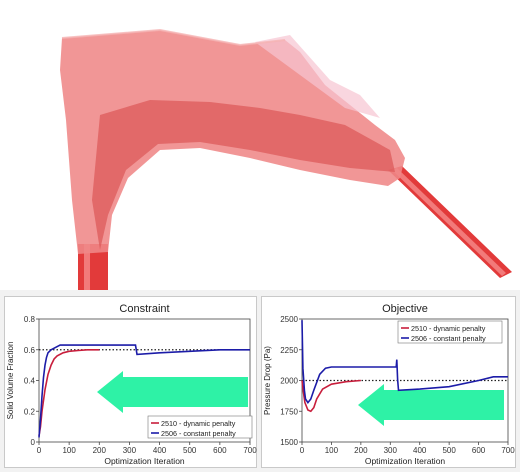 This screenshot has width=520, height=472. Describe the element at coordinates (317, 76) in the screenshot. I see `optimized-duct-translucent-edge` at that location.